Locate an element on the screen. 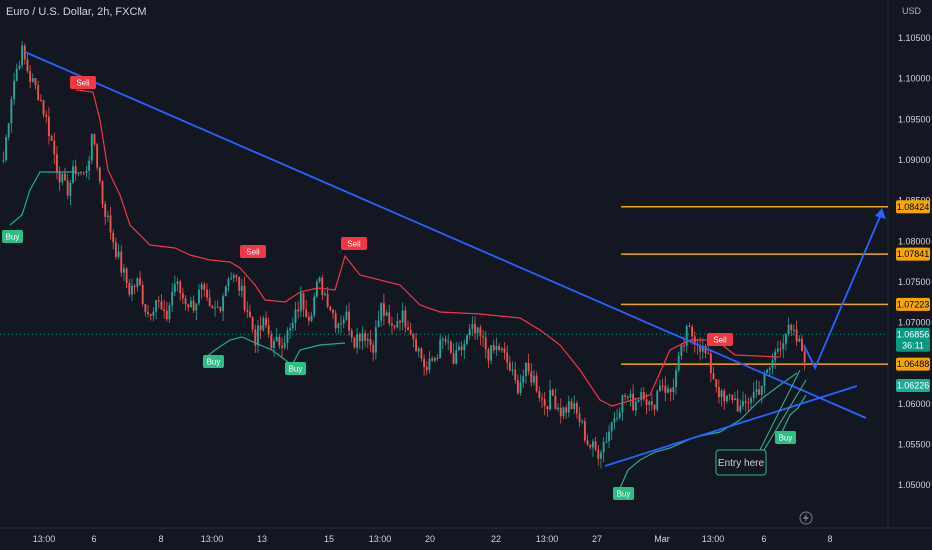 The height and width of the screenshot is (550, 932). symbol-title: Euro / U.S. Dollar, 2h, FXCM is located at coordinates (76, 12).